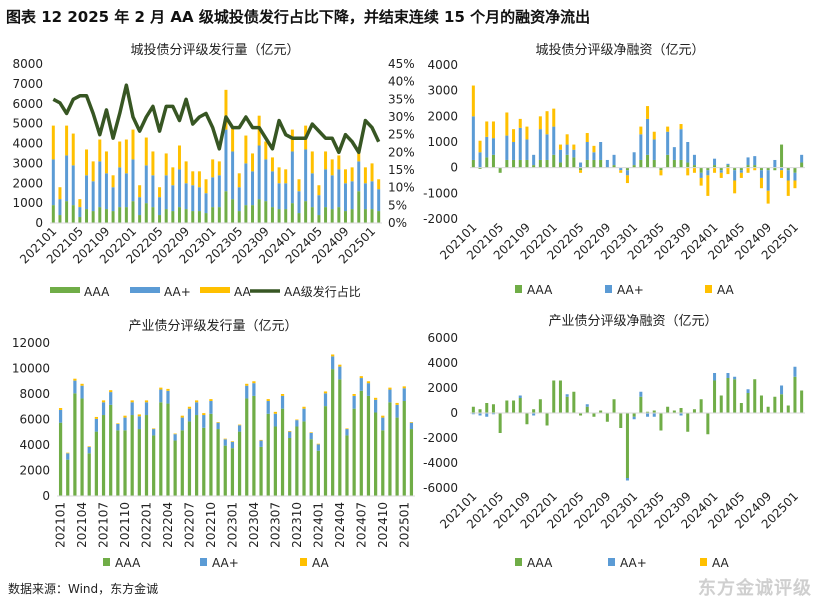  I want to click on x-tick-label: 202501, so click(404, 525).